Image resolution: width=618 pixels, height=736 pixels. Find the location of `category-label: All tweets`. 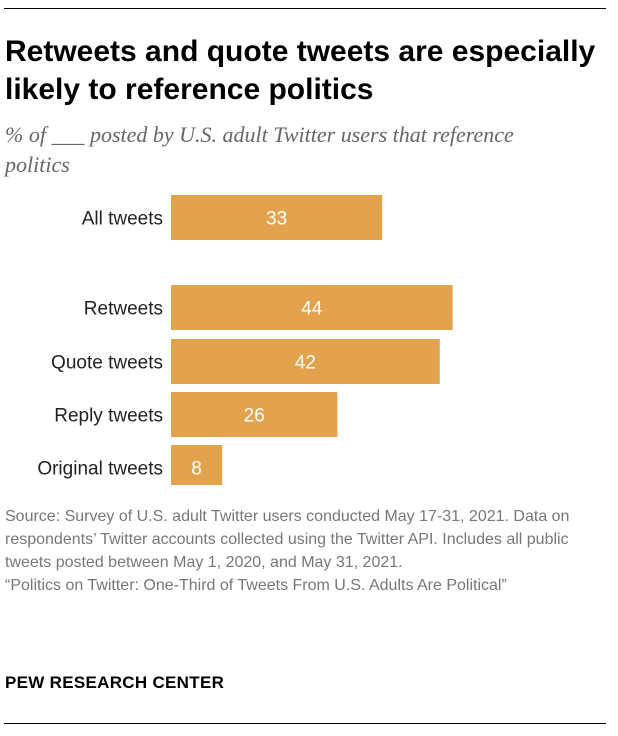

category-label: All tweets is located at coordinates (122, 219).